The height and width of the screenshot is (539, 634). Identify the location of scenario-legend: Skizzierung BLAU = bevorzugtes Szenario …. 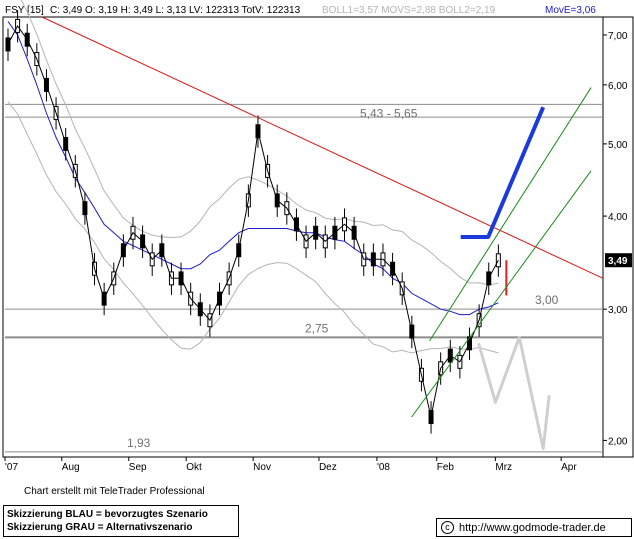
(121, 521).